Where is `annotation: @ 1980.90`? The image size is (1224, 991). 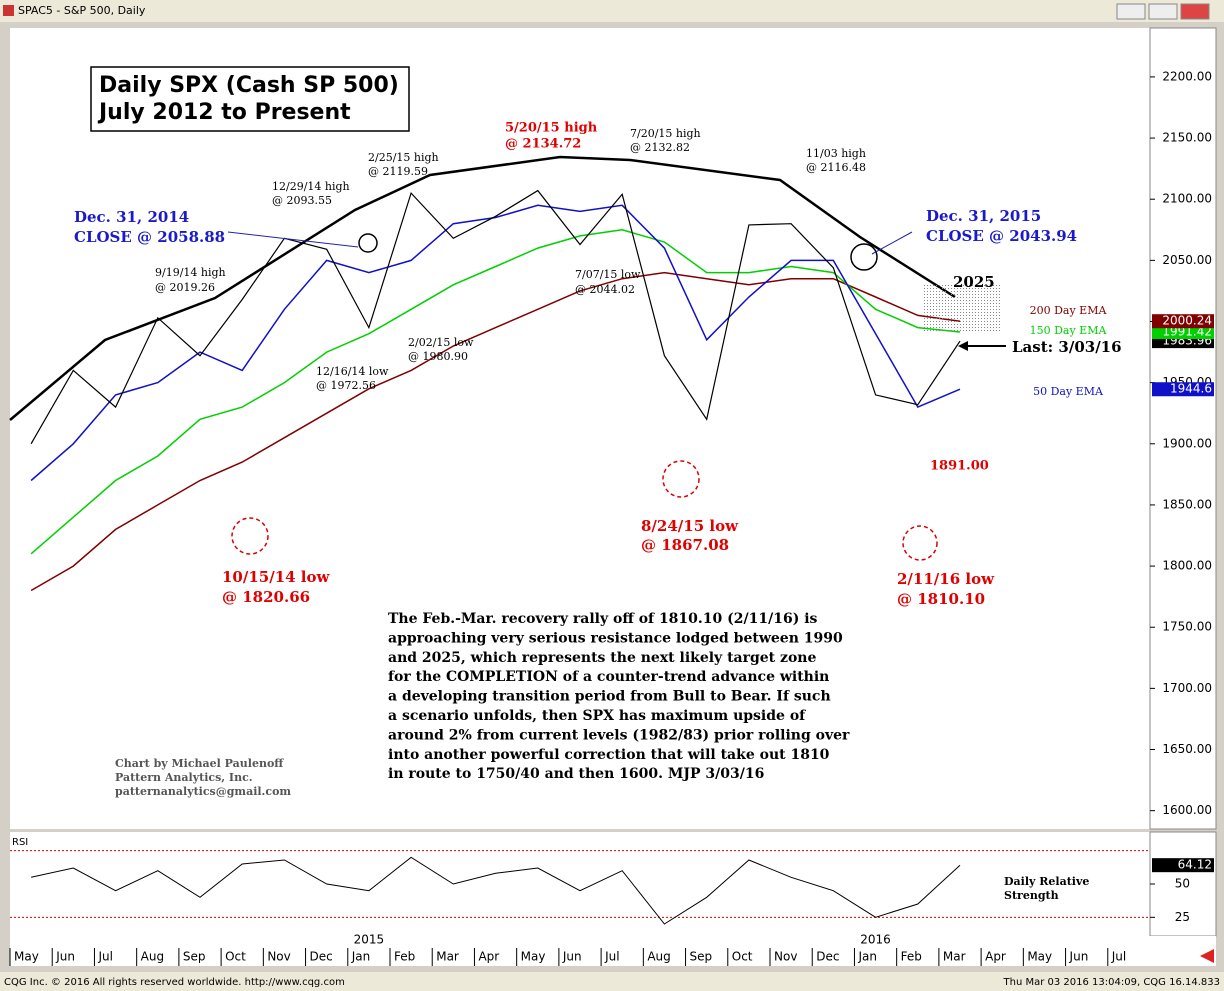 annotation: @ 1980.90 is located at coordinates (438, 356).